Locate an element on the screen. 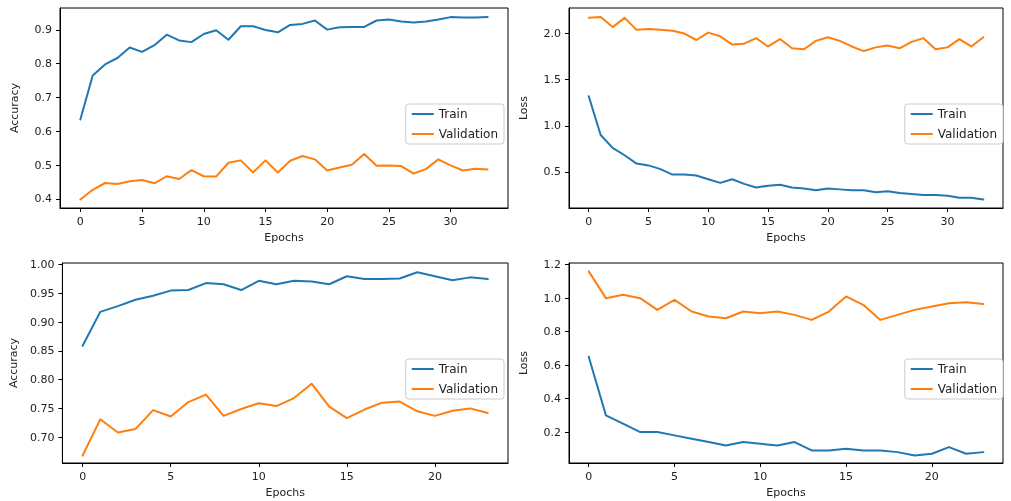  y-tick-label: 0.75 is located at coordinates (42, 408).